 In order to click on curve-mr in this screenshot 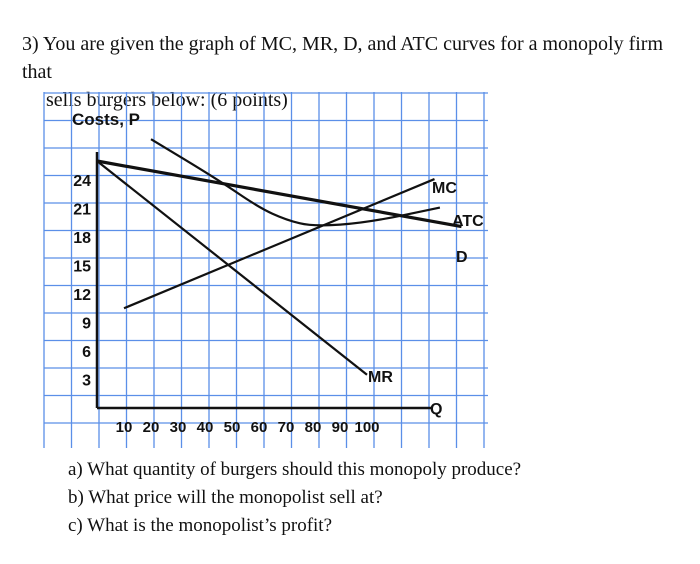, I will do `click(232, 268)`.